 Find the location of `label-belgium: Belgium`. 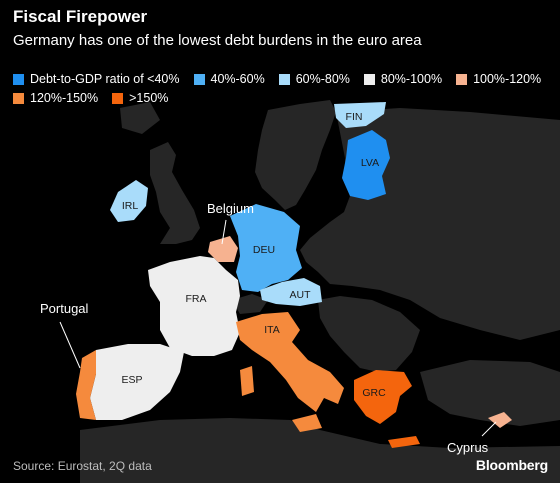

label-belgium: Belgium is located at coordinates (230, 208).